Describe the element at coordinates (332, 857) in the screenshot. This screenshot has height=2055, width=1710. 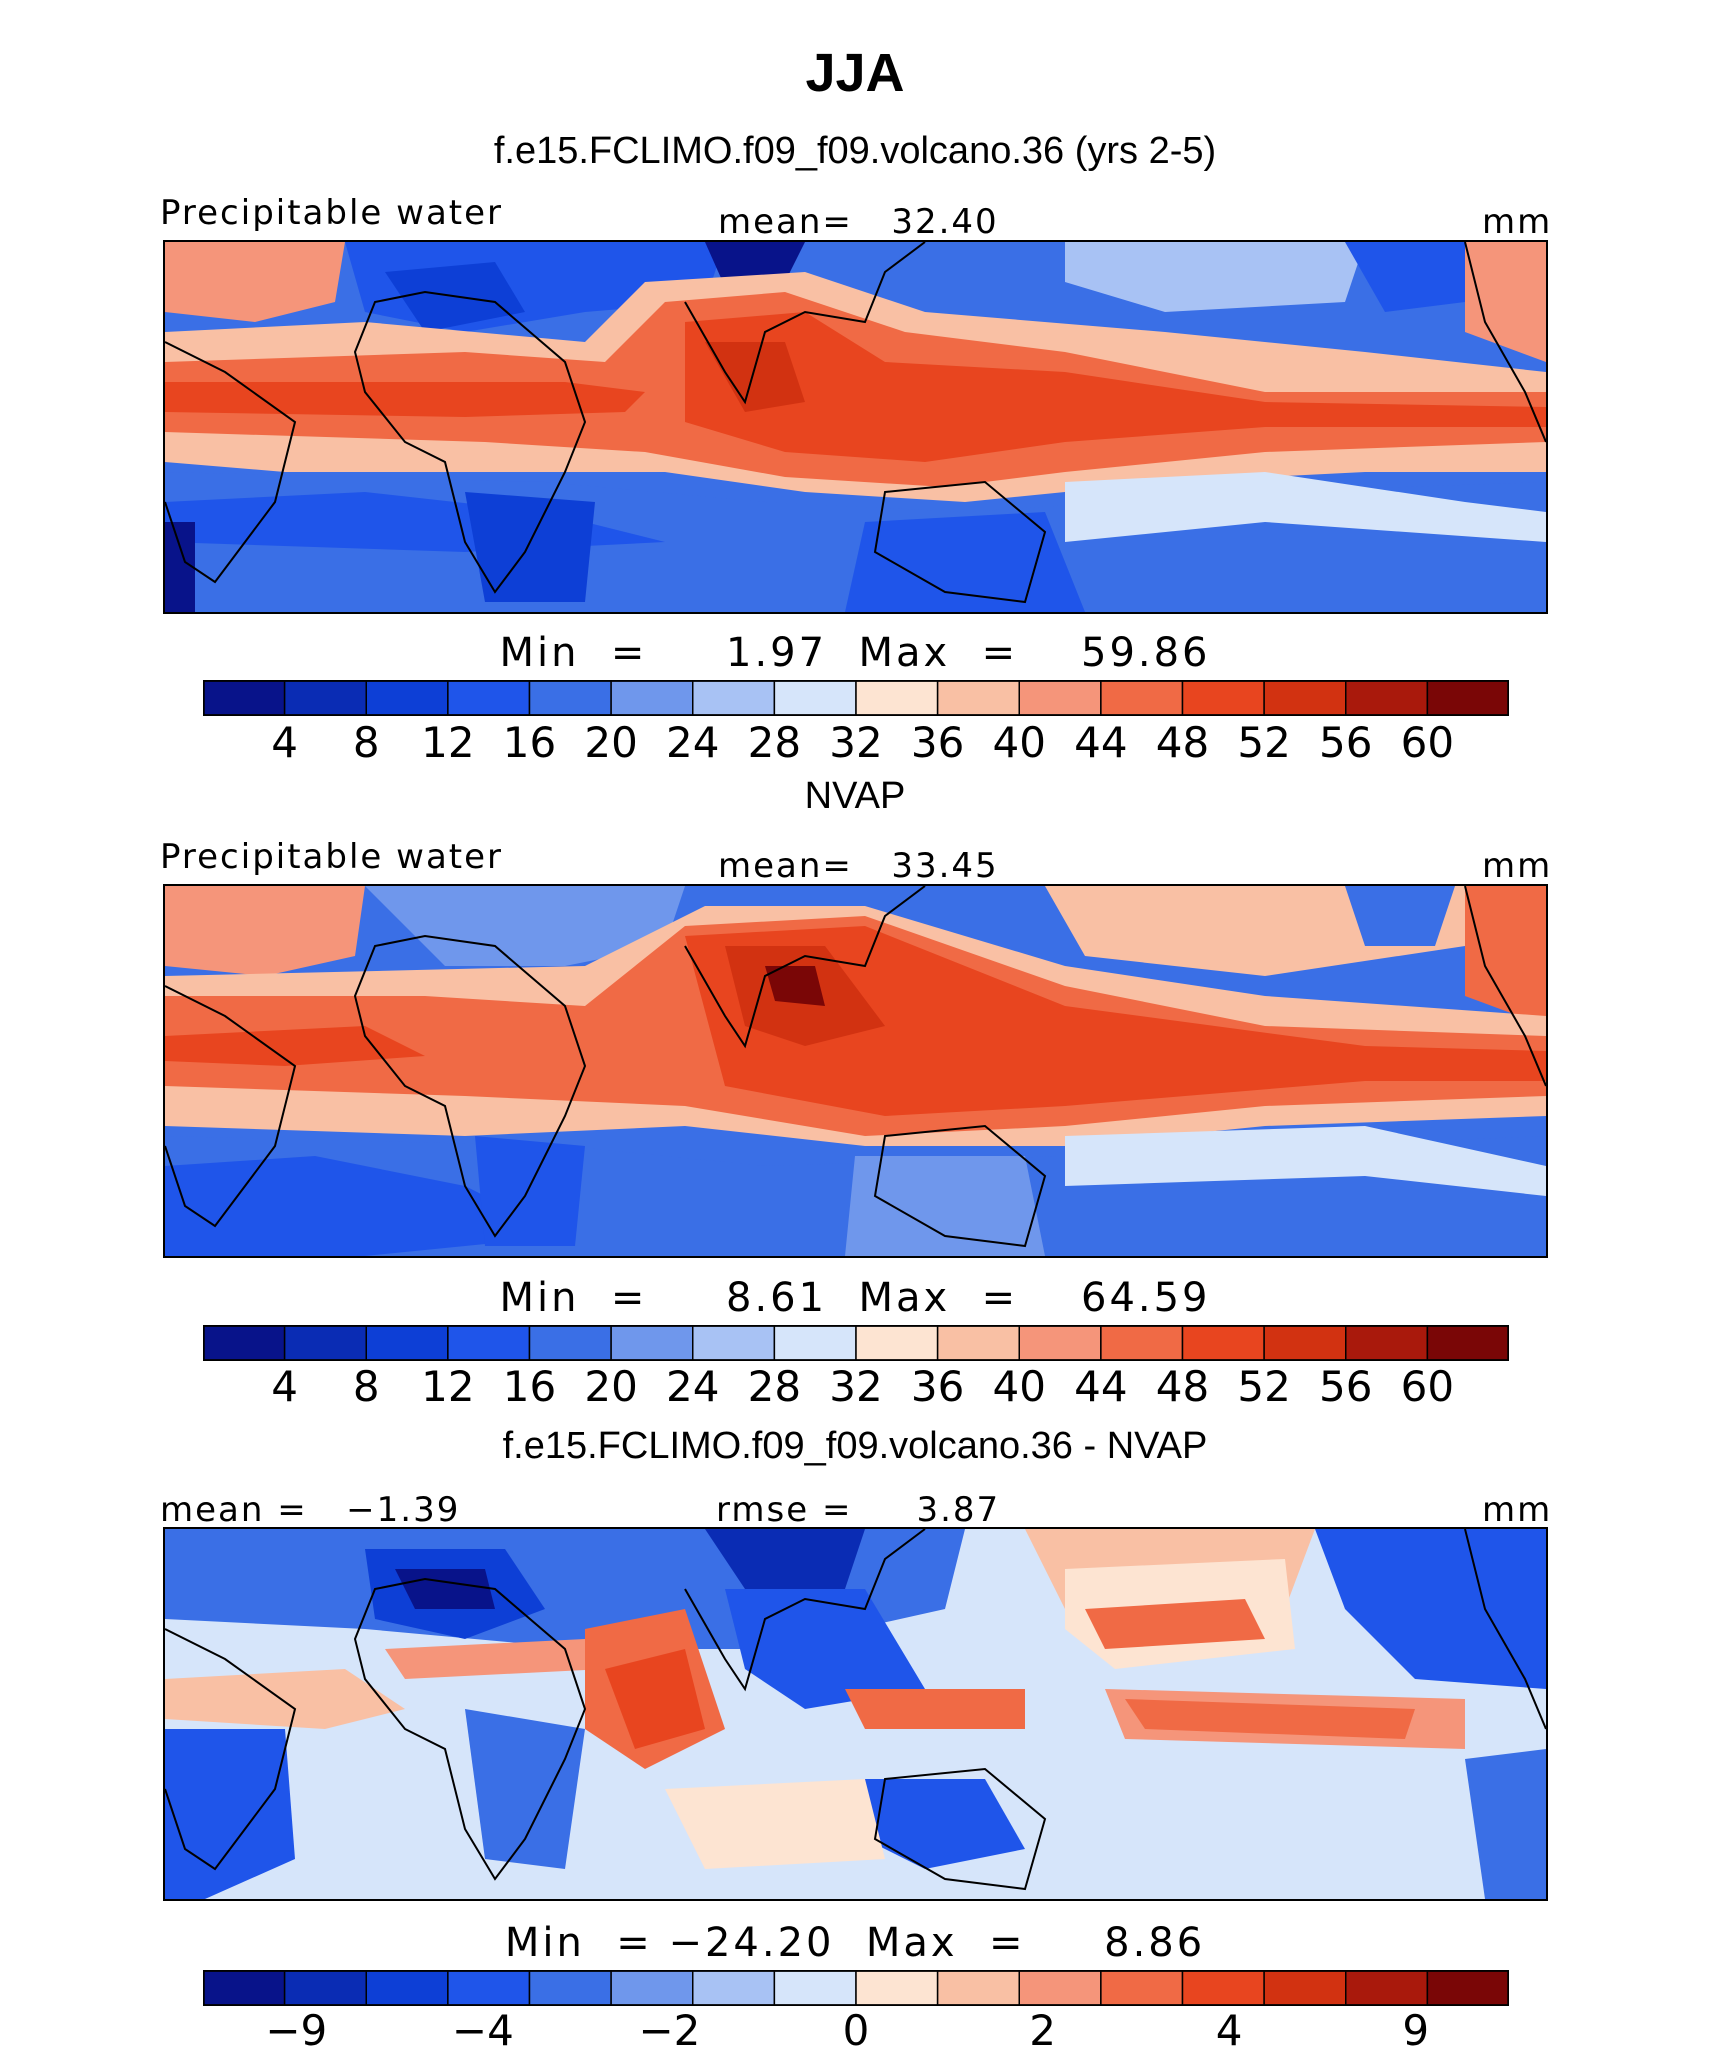
I see `panel-2-variable-label: Precipitable water` at that location.